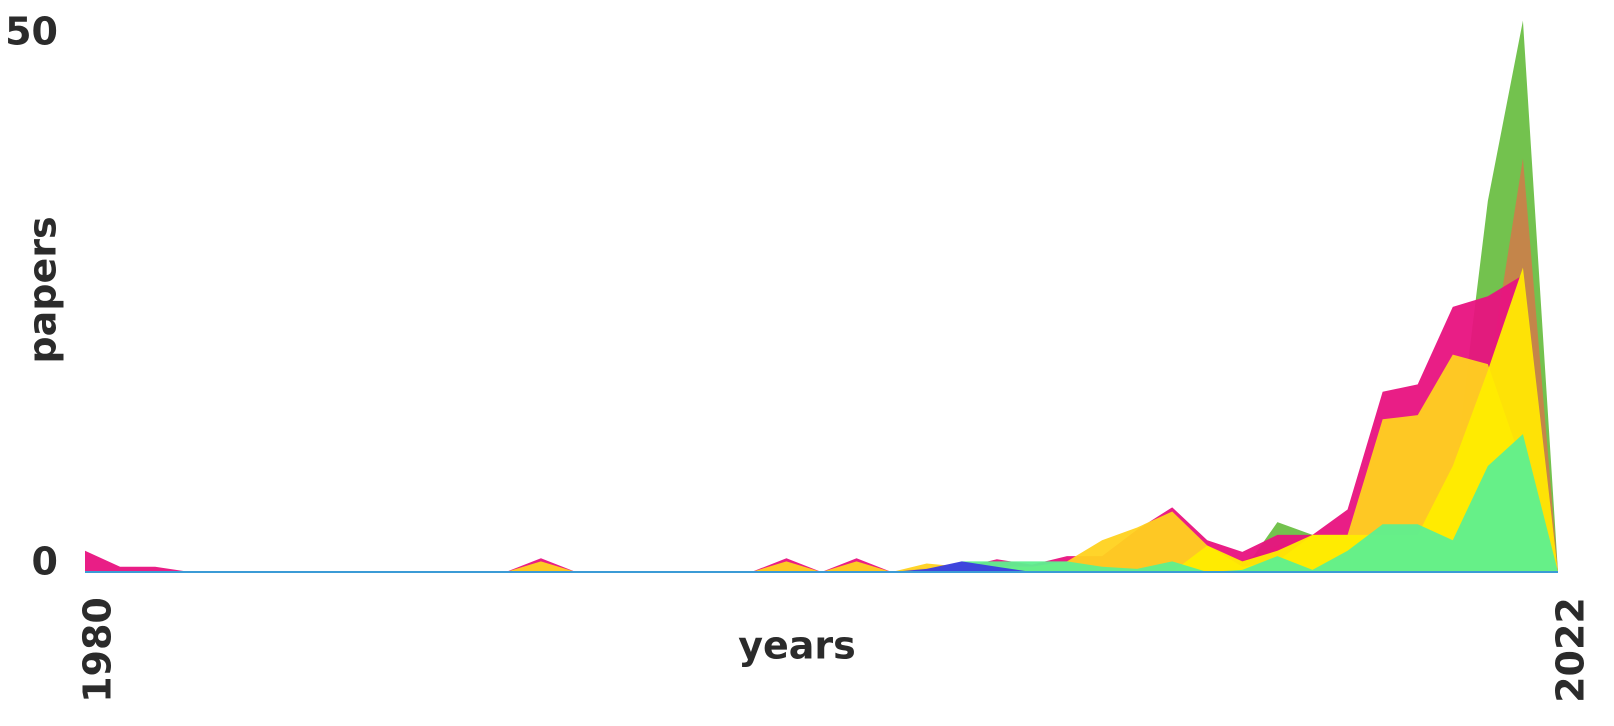 The image size is (1614, 726). What do you see at coordinates (98, 650) in the screenshot?
I see `x-tick-label: 1980` at bounding box center [98, 650].